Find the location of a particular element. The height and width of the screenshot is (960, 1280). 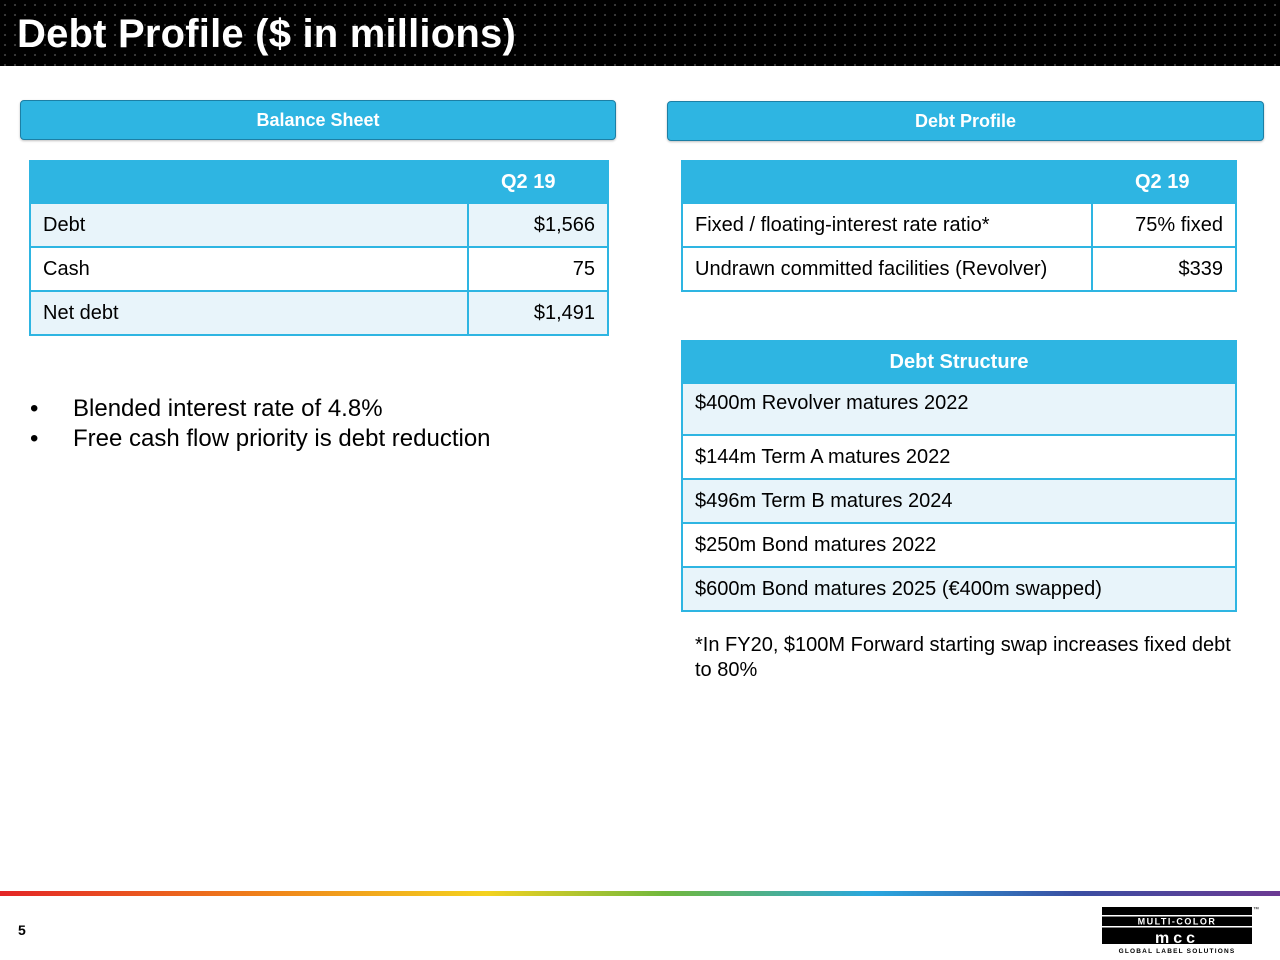

row-value: 75% fixed is located at coordinates (1164, 225).